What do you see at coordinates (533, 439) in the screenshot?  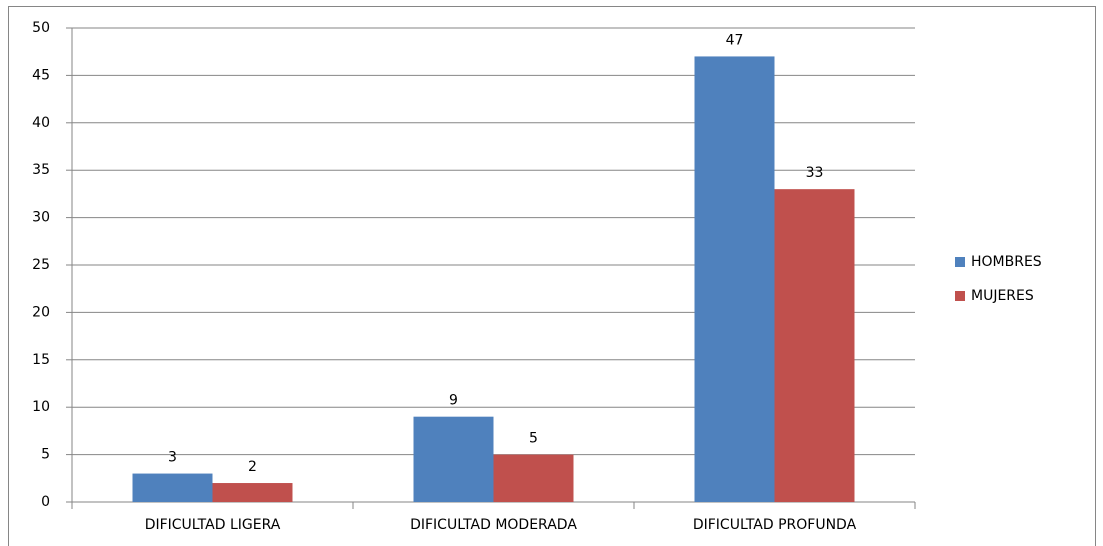 I see `data-label: 5` at bounding box center [533, 439].